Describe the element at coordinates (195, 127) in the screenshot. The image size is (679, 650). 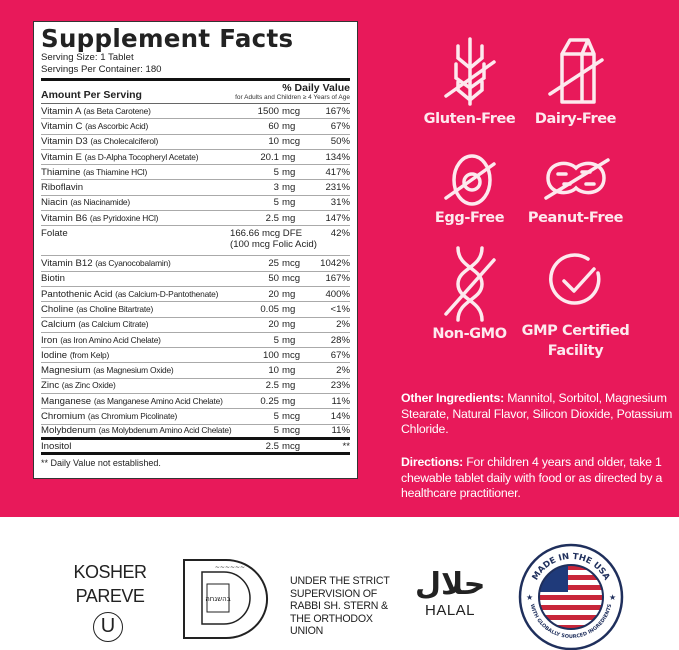
I see `nutrient-row: Vitamin C (as Ascorbic Acid) 60 mg 67%` at that location.